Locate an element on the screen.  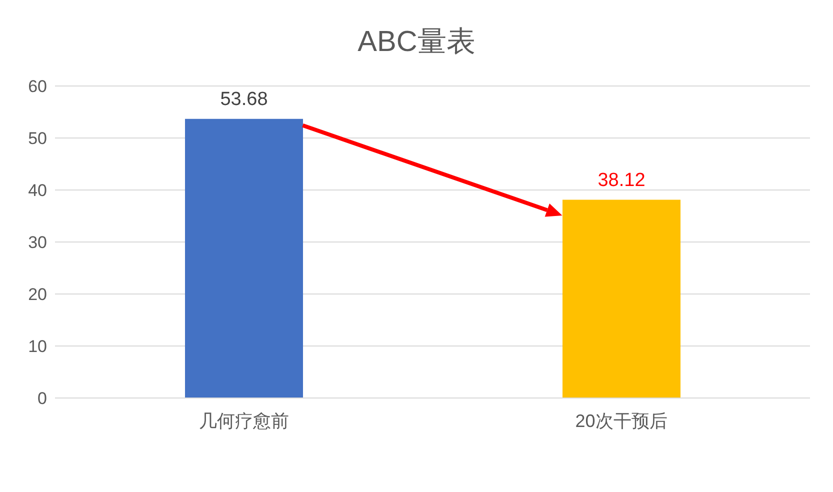
x-tick-label: 几何疗愈前 is located at coordinates (243, 420).